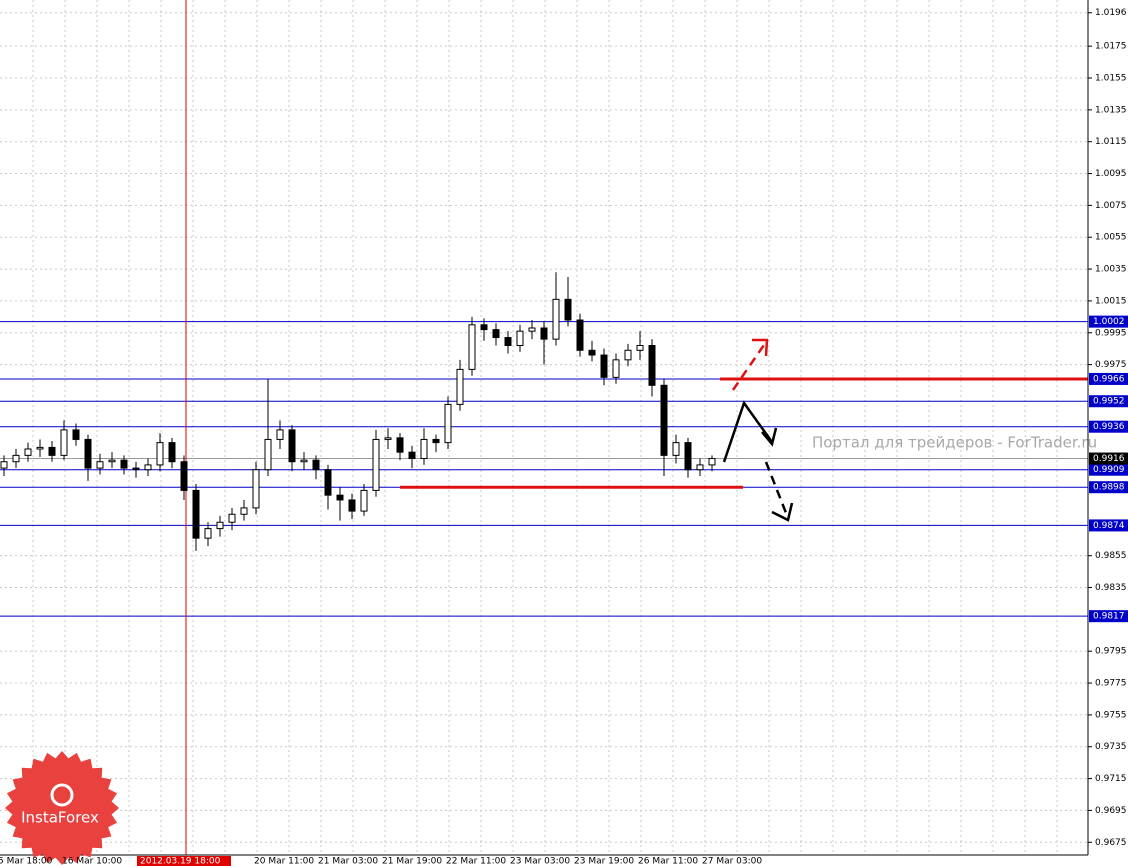  I want to click on level-label: 0.9909, so click(1109, 470).